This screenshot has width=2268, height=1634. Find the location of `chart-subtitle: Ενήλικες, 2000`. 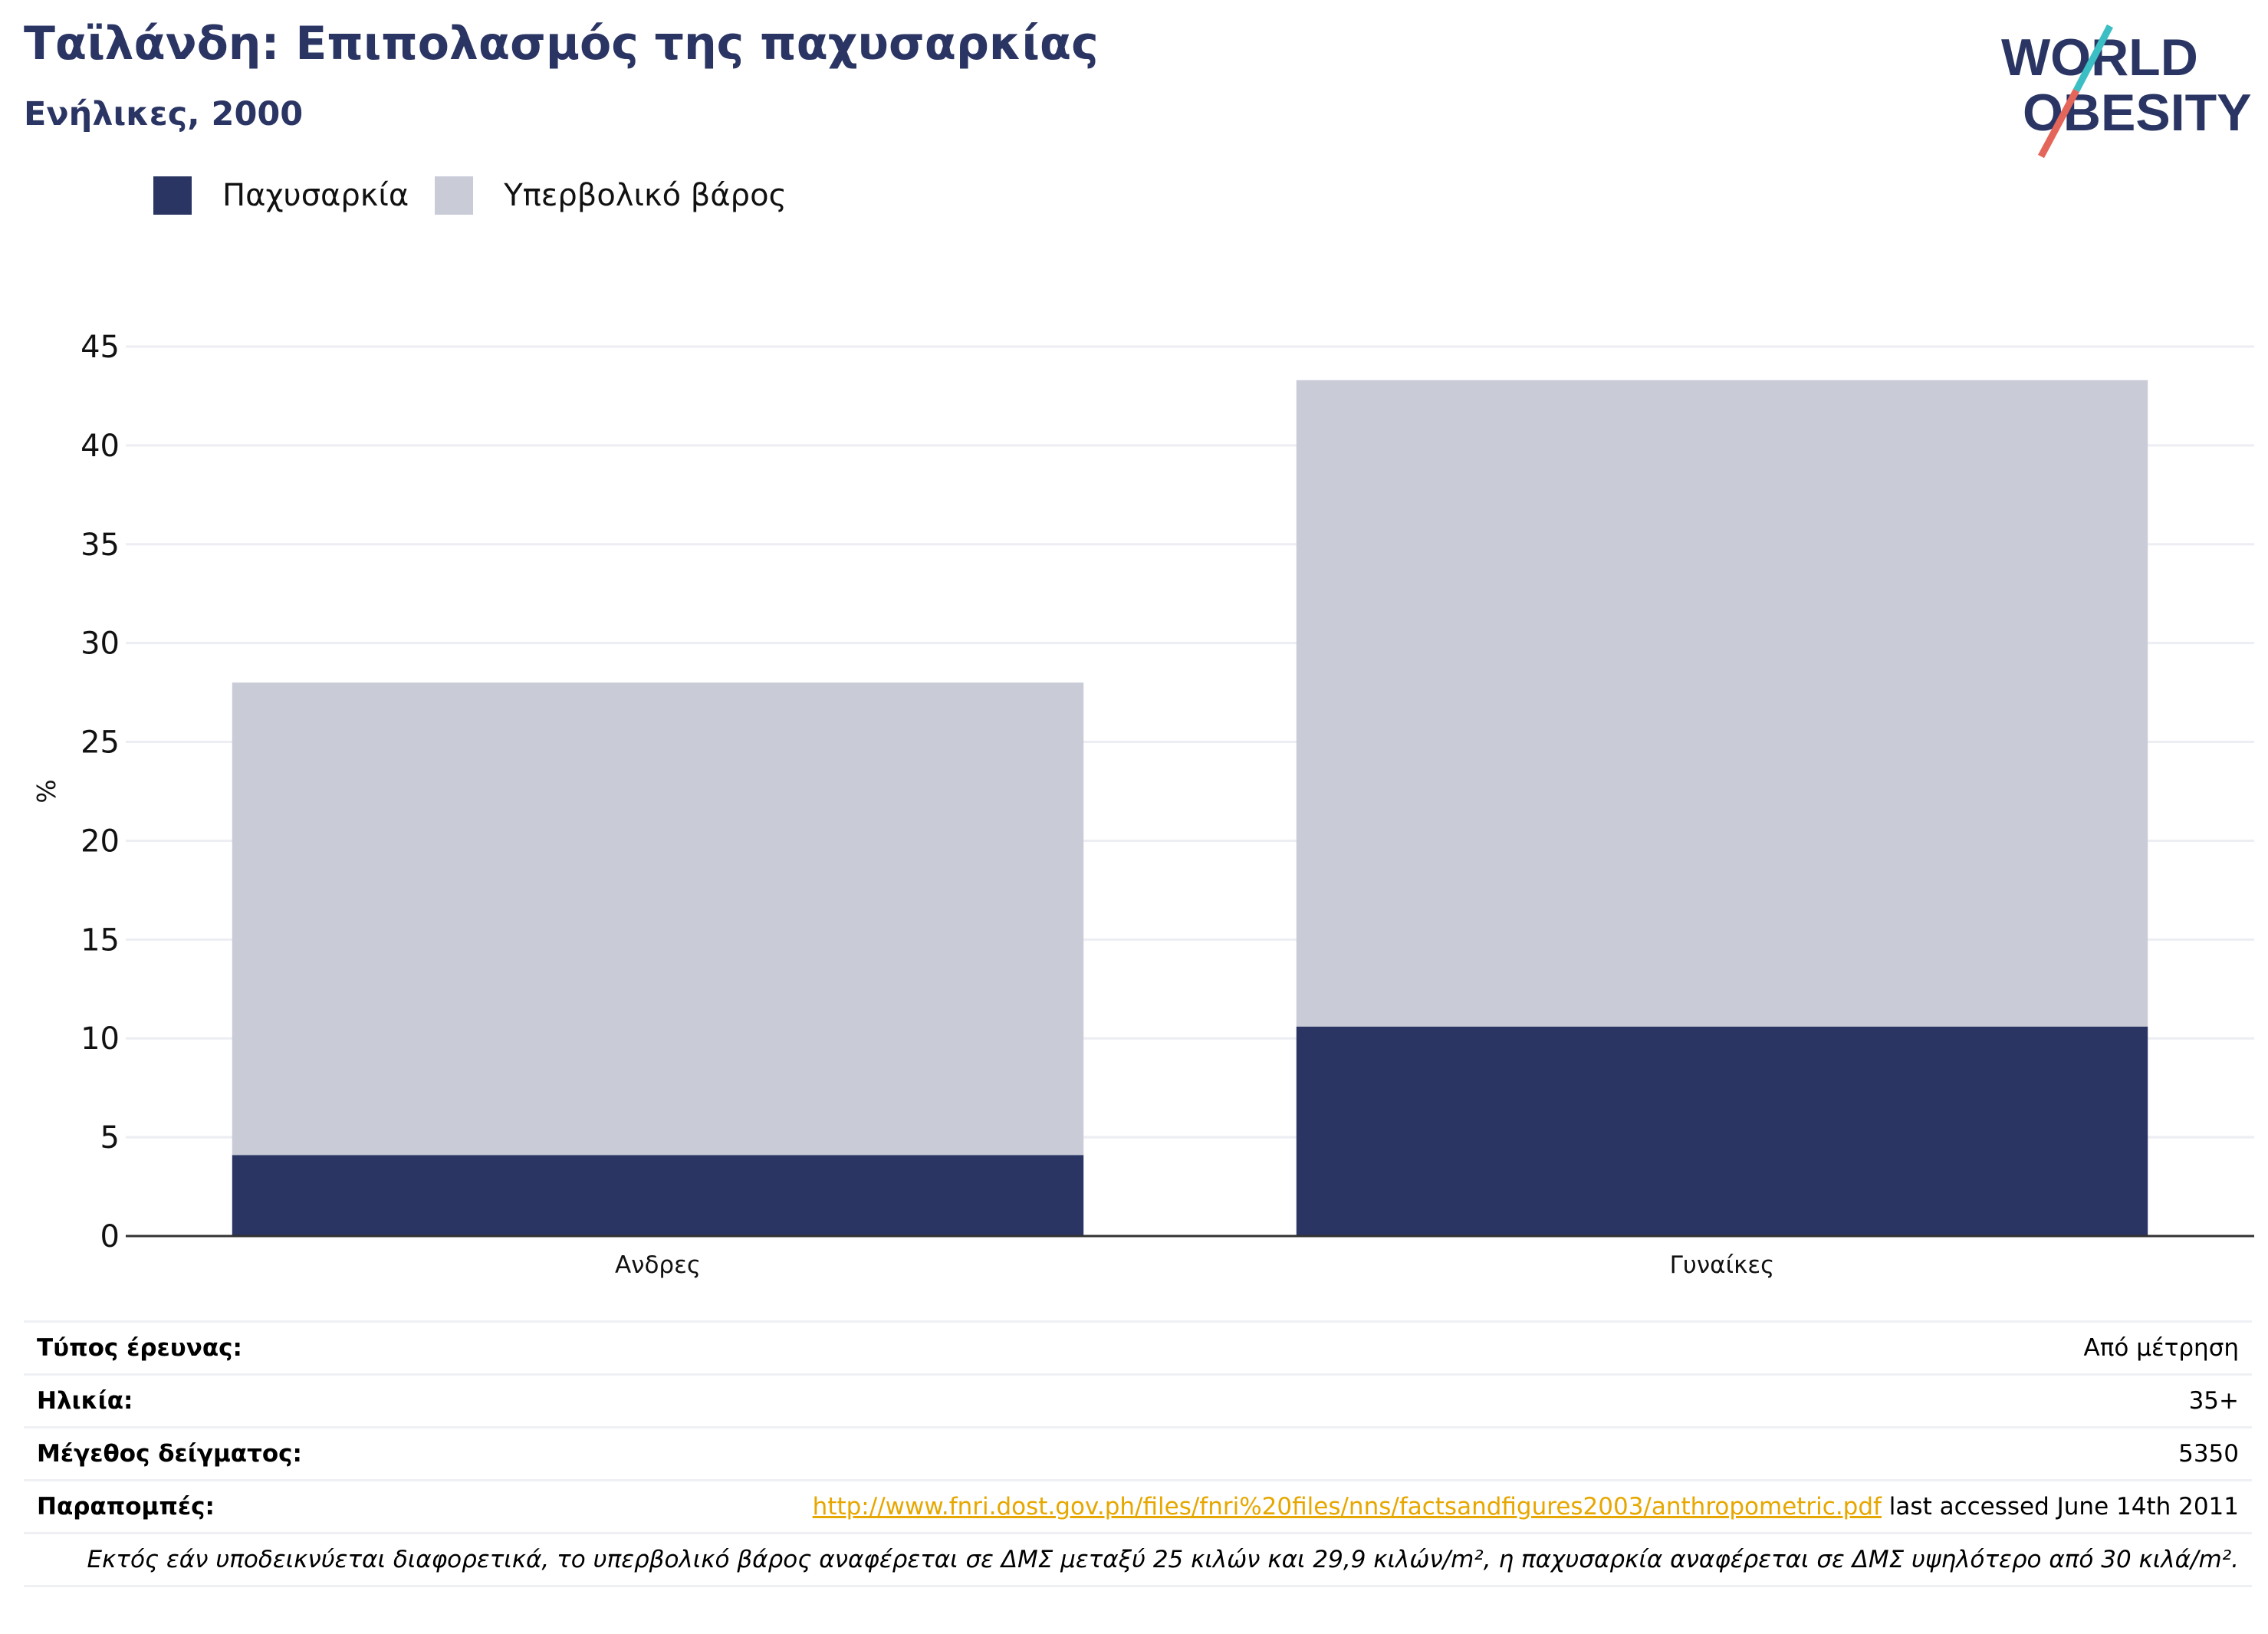

chart-subtitle: Ενήλικες, 2000 is located at coordinates (164, 114).